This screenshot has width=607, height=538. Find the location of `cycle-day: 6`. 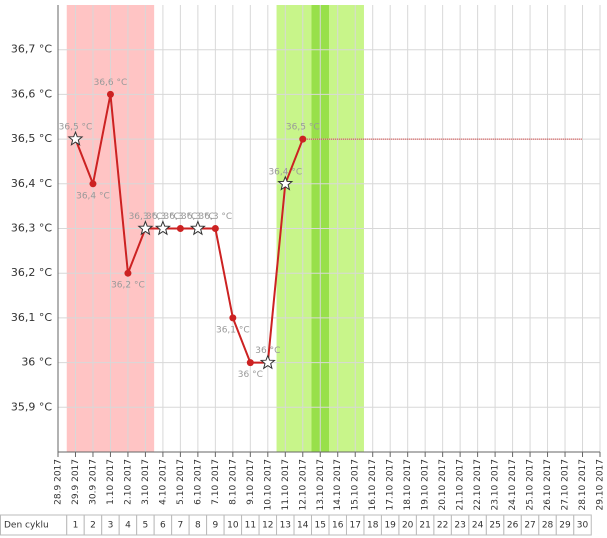

cycle-day: 6 is located at coordinates (163, 526).